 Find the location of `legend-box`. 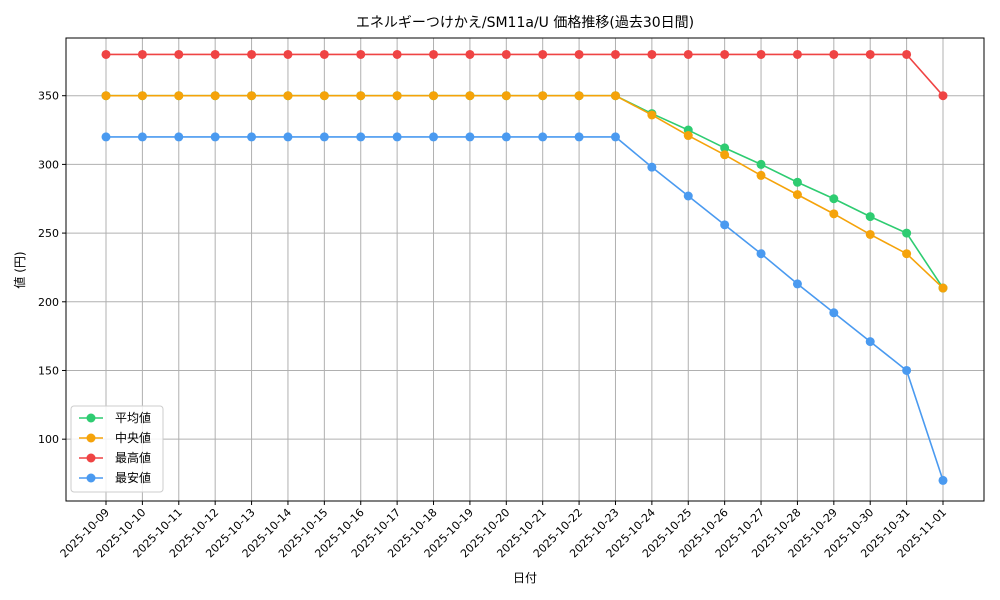

legend-box is located at coordinates (117, 449).